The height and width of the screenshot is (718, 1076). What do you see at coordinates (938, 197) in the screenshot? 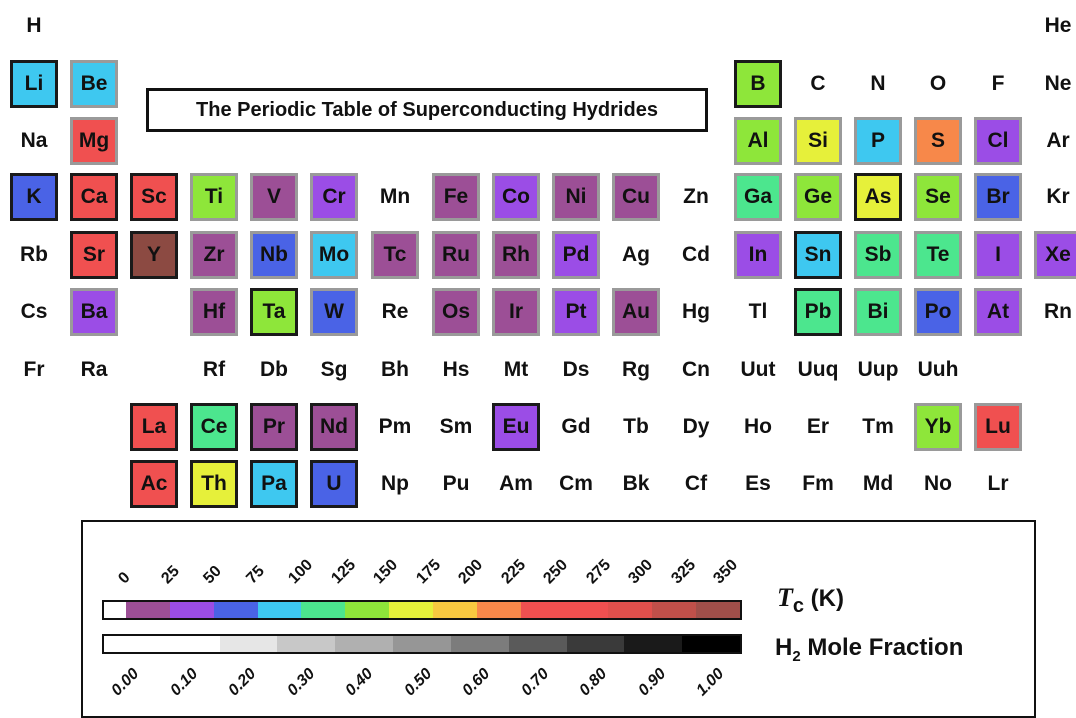
I see `element-se: Se` at bounding box center [938, 197].